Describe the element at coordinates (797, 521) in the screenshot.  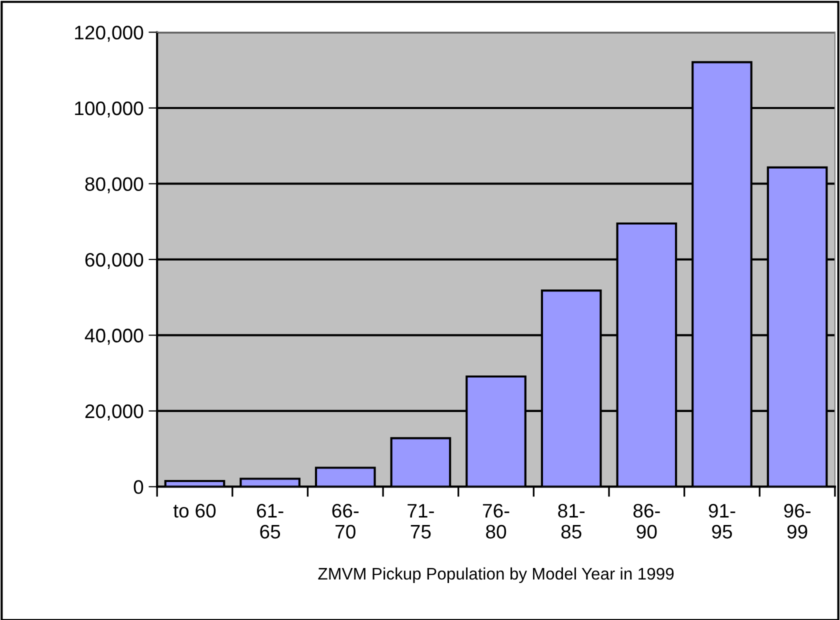
I see `x-tick-label: 96- 99` at that location.